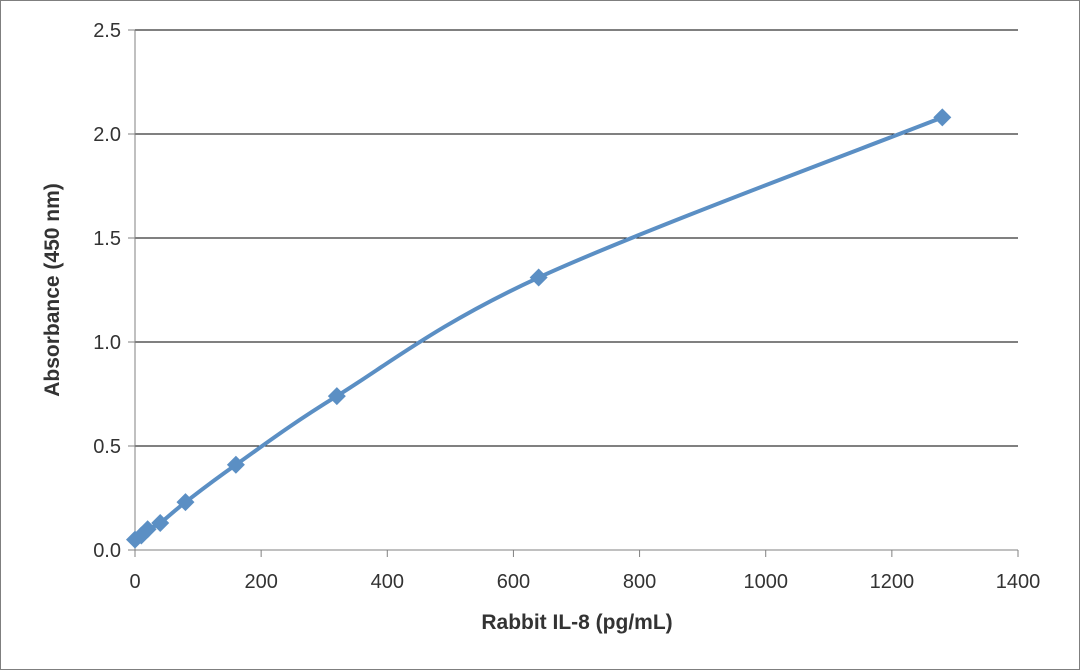  What do you see at coordinates (52, 290) in the screenshot?
I see `y-axis-title: Absorbance (450 nm)` at bounding box center [52, 290].